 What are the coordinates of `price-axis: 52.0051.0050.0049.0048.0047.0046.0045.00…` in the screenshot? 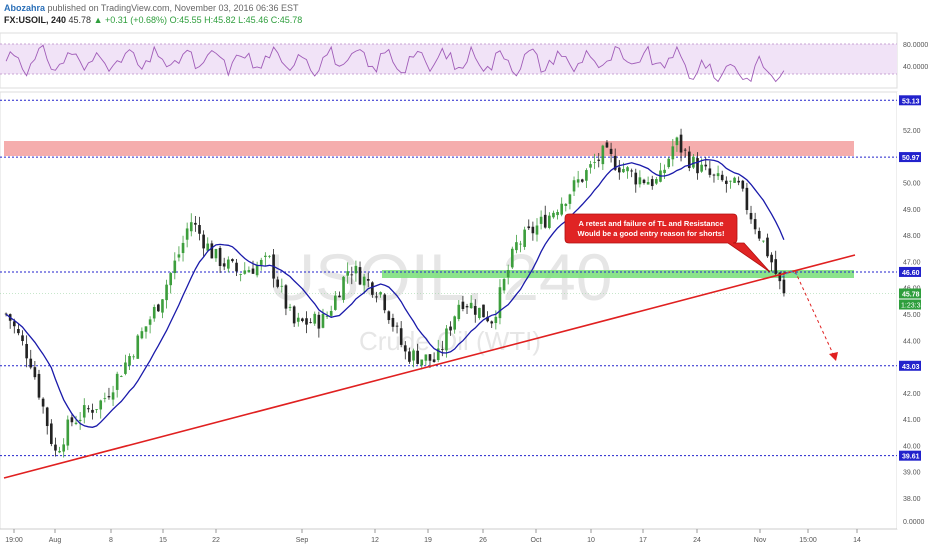 It's located at (914, 310).